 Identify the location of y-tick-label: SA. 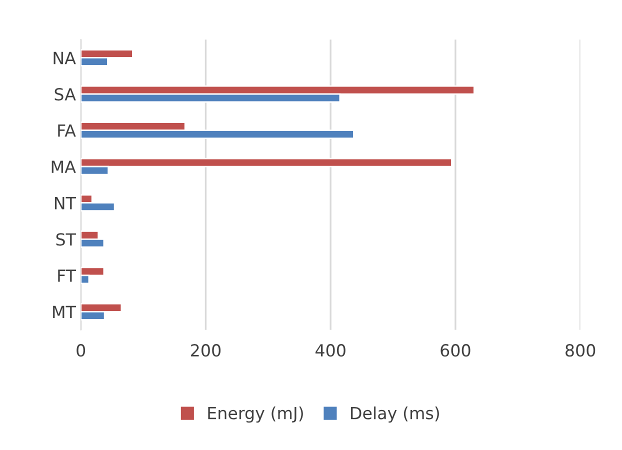
(65, 94).